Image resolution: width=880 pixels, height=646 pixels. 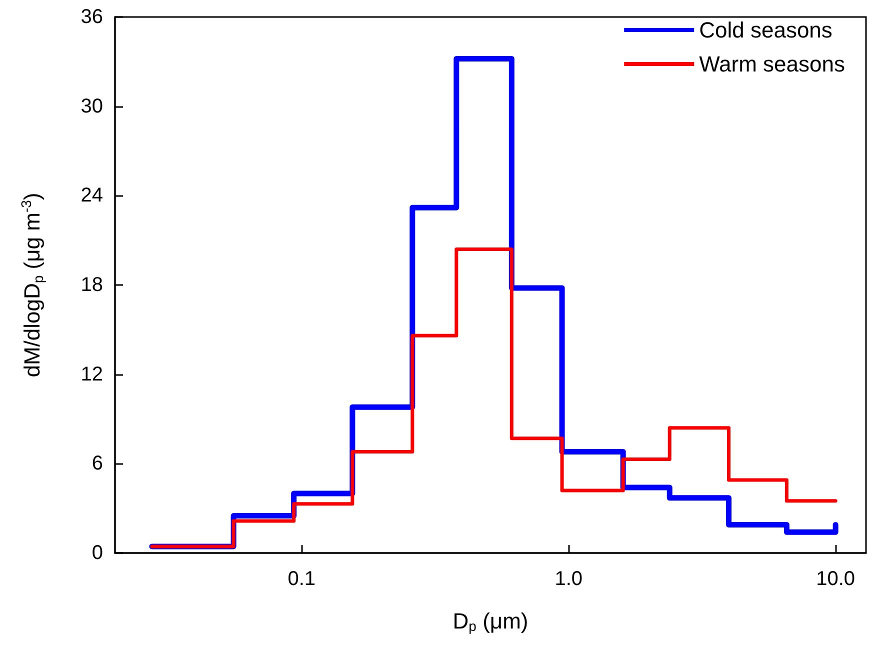 I want to click on y-axis-title: dM/dlogDp (μg m-3), so click(x=32, y=285).